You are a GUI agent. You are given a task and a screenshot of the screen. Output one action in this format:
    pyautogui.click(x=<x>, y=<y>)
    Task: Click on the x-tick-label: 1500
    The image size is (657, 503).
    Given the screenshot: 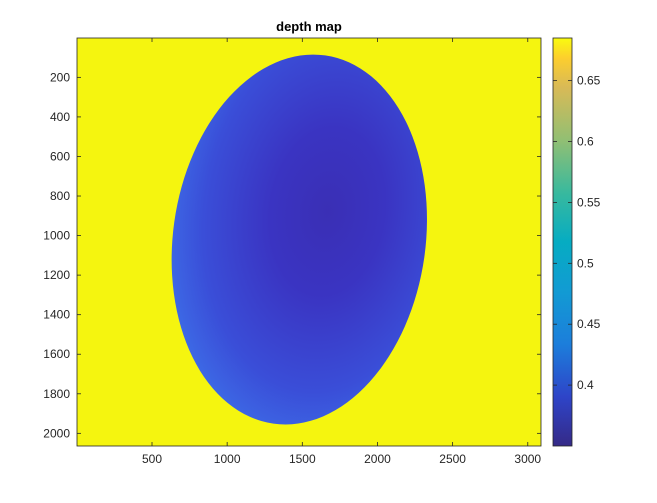 What is the action you would take?
    pyautogui.click(x=302, y=459)
    